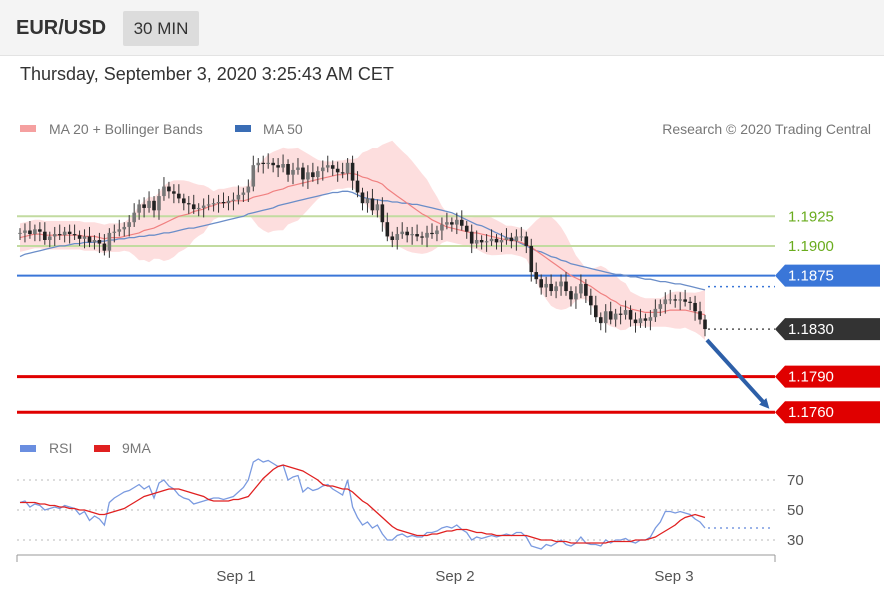 The width and height of the screenshot is (884, 600). I want to click on interval-button: 30 MIN, so click(161, 28).